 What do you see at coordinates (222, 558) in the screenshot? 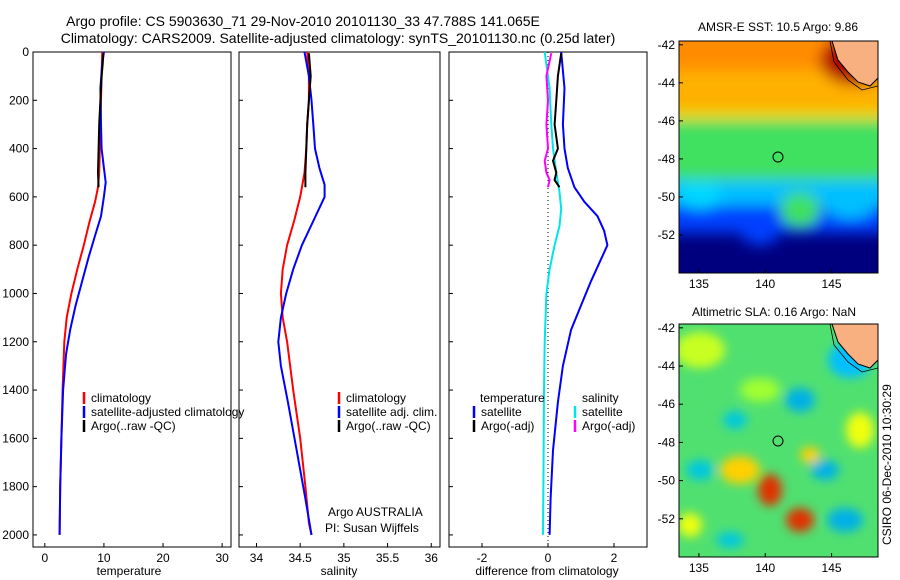
I see `x-tick-label: 30` at bounding box center [222, 558].